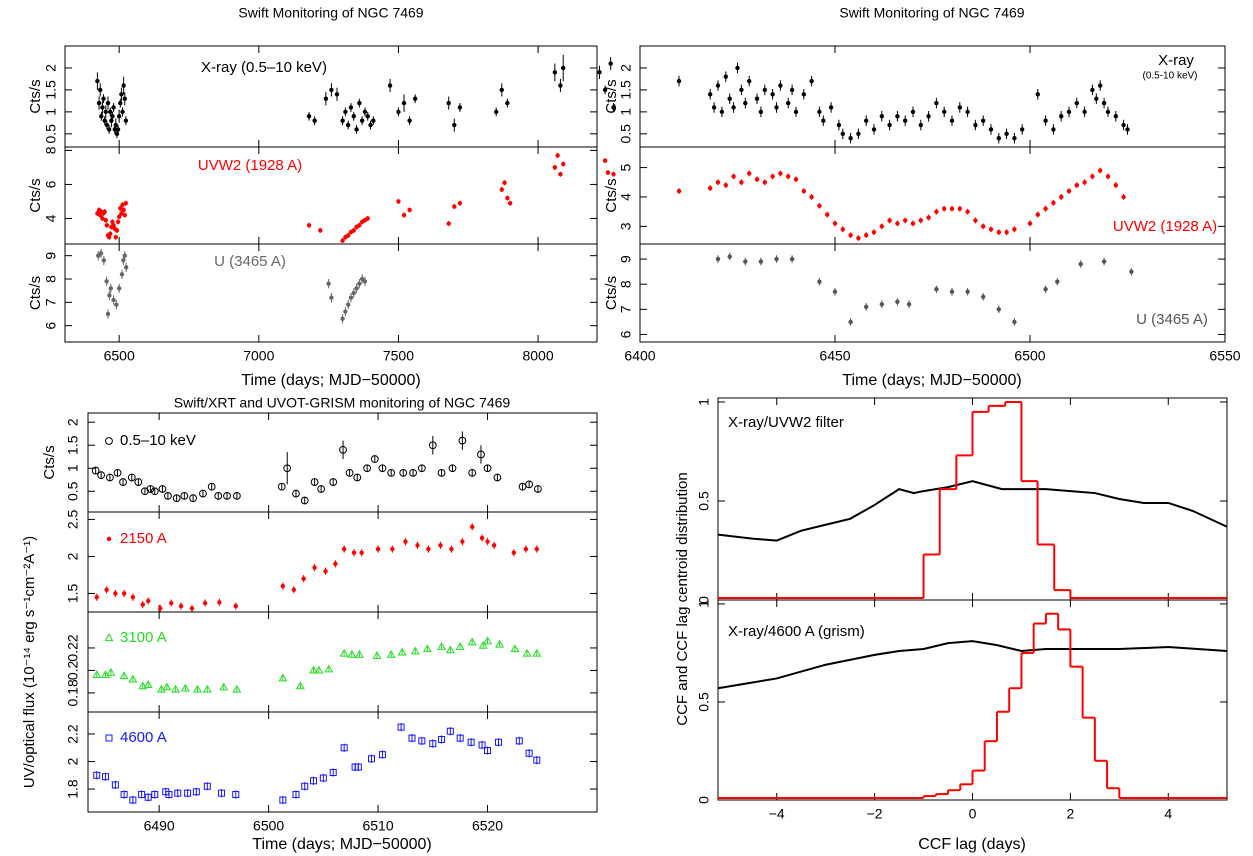 Image resolution: width=1253 pixels, height=856 pixels. What do you see at coordinates (51, 90) in the screenshot?
I see `y-tick-label: 1.5` at bounding box center [51, 90].